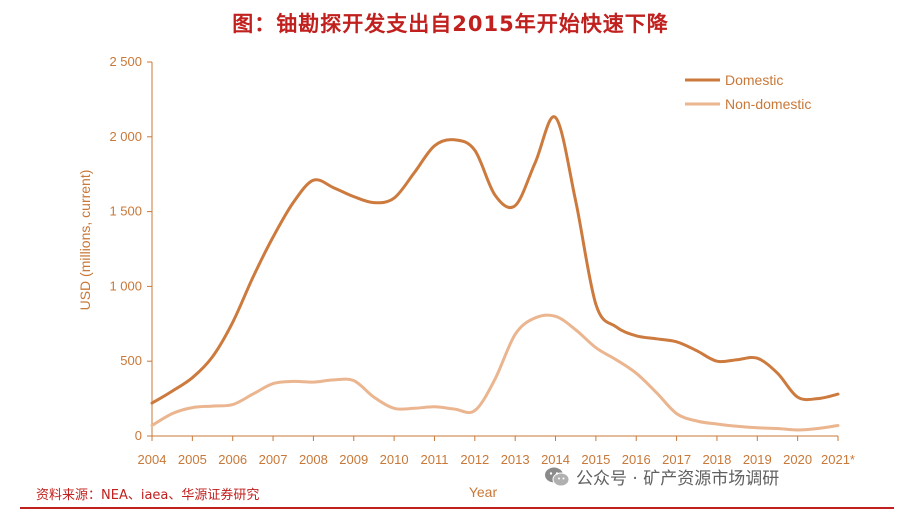 Image resolution: width=901 pixels, height=513 pixels. Describe the element at coordinates (716, 459) in the screenshot. I see `x-tick-label: 2018` at that location.